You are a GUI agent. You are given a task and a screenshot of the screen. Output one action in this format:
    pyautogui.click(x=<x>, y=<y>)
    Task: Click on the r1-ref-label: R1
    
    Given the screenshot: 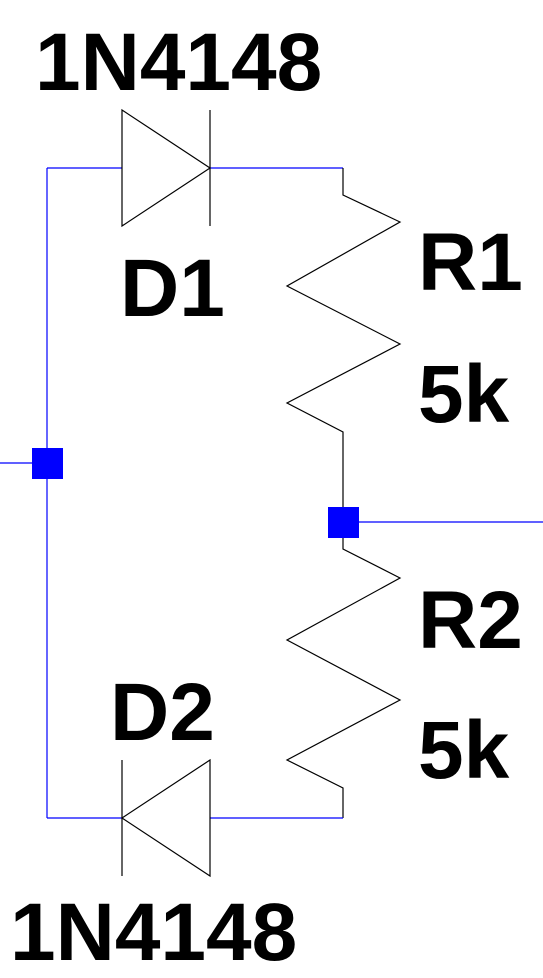 What is the action you would take?
    pyautogui.click(x=470, y=262)
    